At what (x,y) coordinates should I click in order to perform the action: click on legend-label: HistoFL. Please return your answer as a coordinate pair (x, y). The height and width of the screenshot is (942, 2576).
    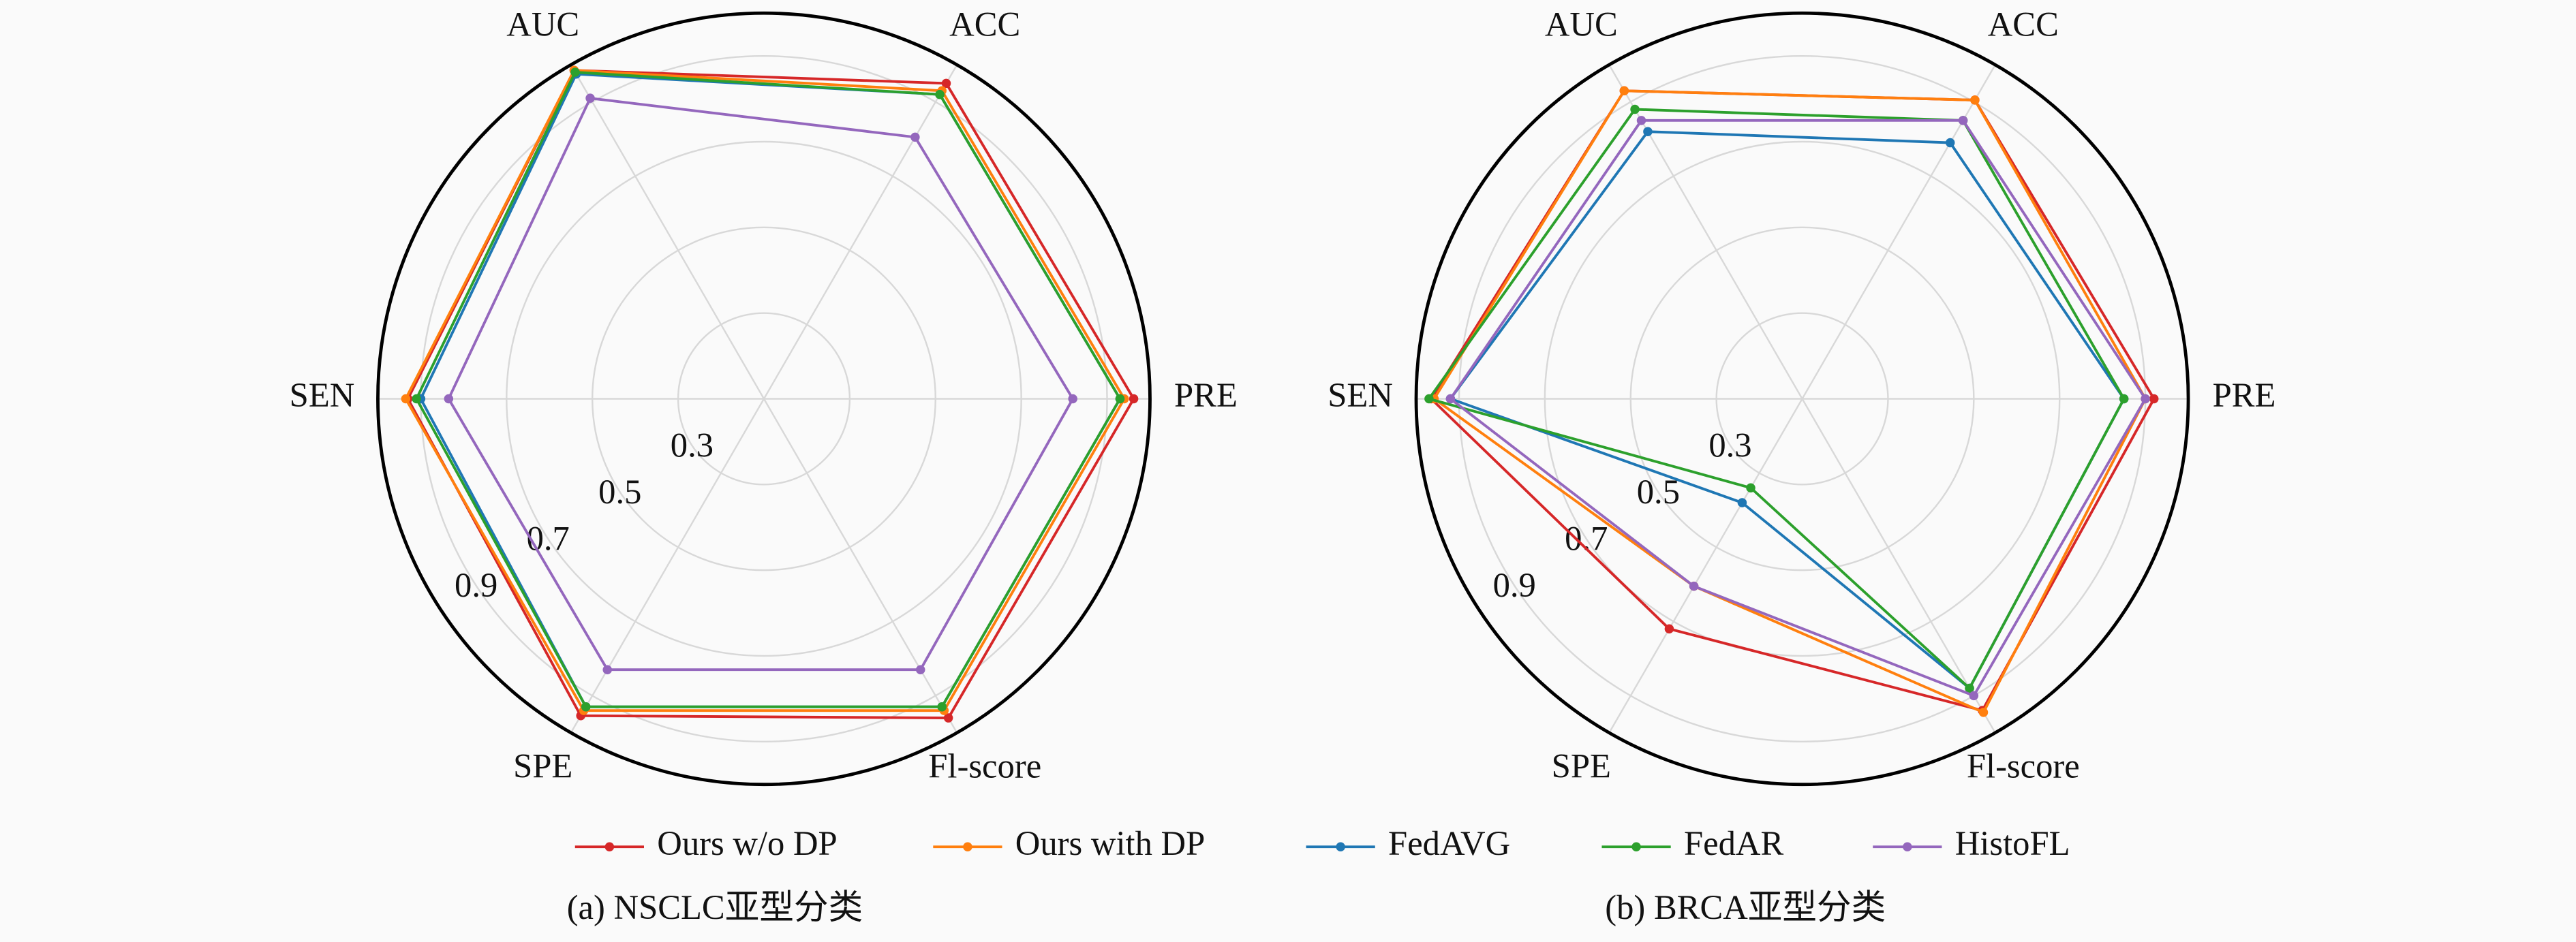
    Looking at the image, I should click on (2012, 843).